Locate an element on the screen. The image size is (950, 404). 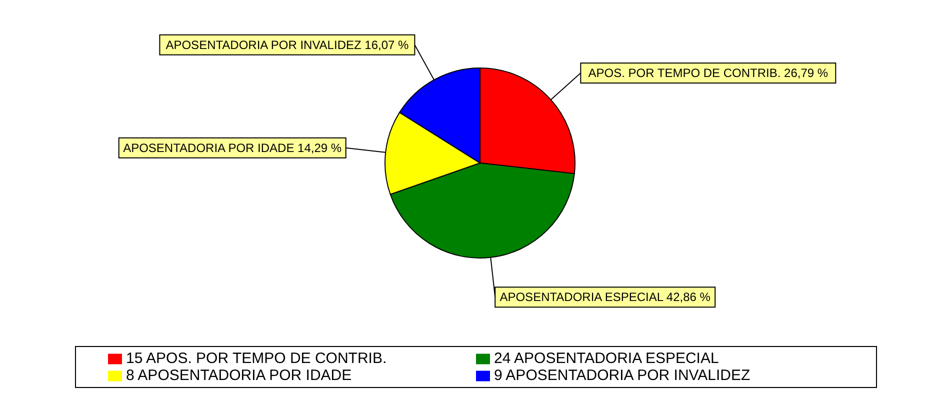
data-label: APOS. POR TEMPO DE CONTRIB. 26,79 % is located at coordinates (708, 73).